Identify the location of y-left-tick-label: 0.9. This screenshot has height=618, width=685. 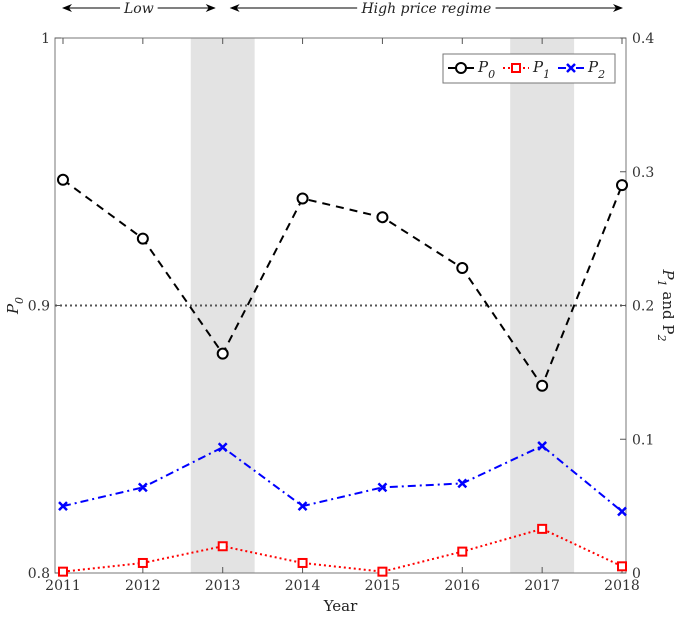
(39, 307).